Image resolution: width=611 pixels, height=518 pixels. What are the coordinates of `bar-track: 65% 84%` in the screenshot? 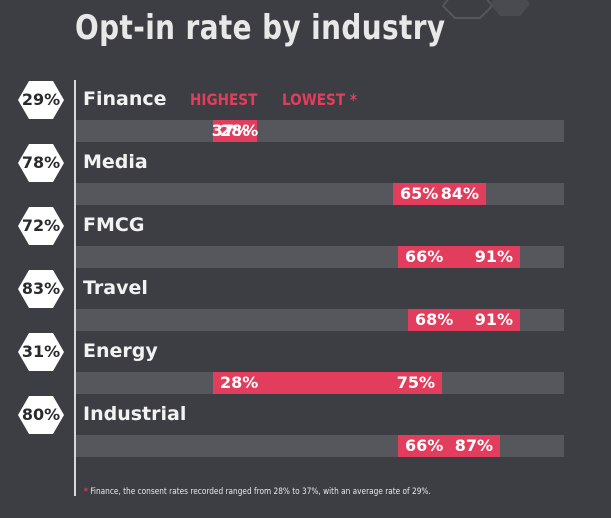 It's located at (320, 194).